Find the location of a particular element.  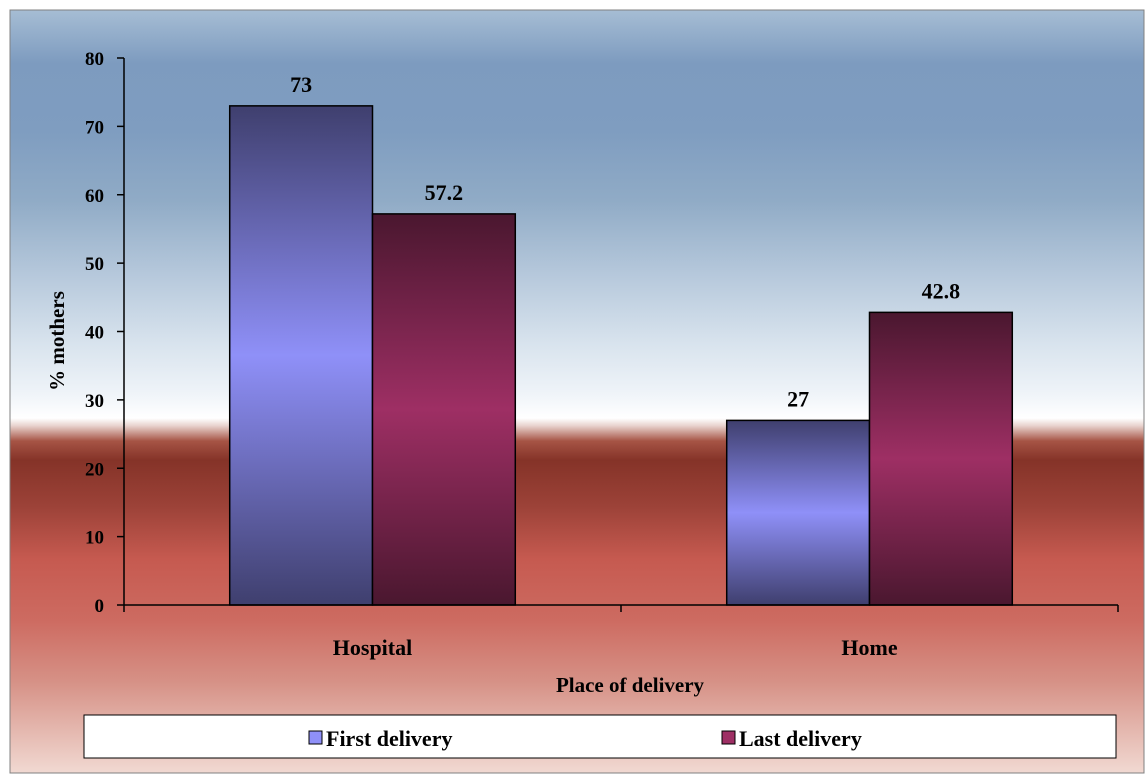

legend-box is located at coordinates (600, 736).